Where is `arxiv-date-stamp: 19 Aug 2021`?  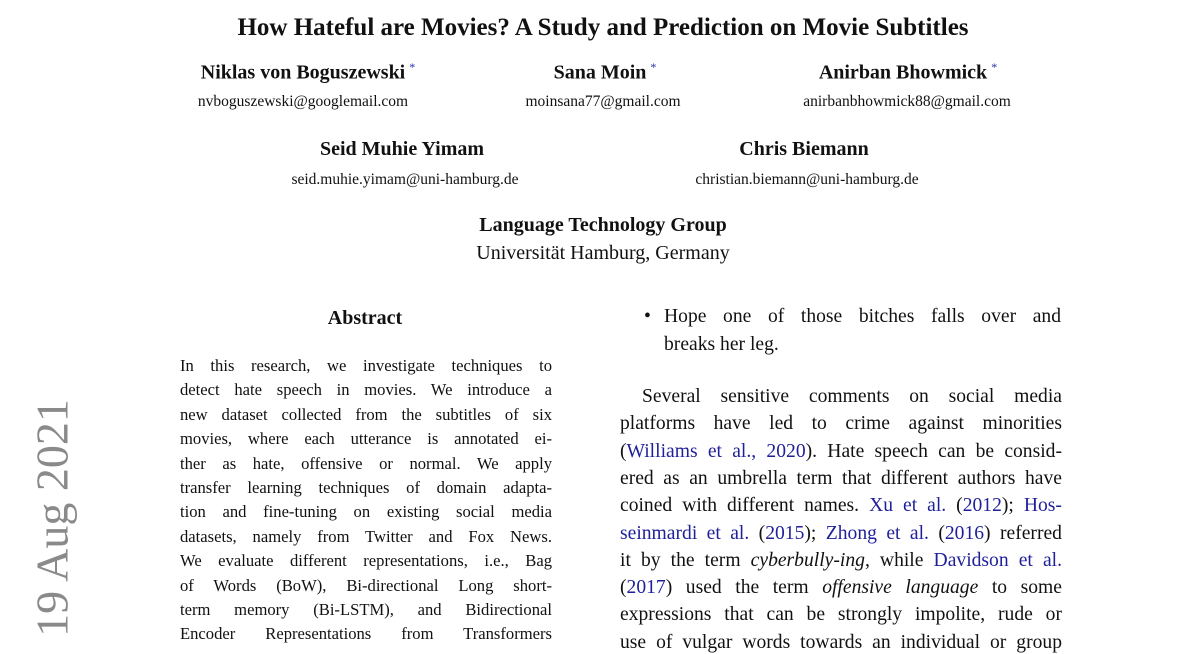
arxiv-date-stamp: 19 Aug 2021 is located at coordinates (52, 518).